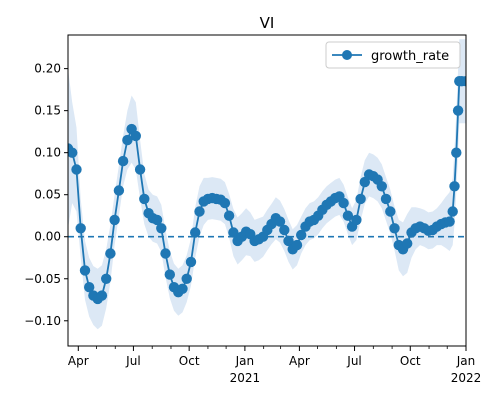 This screenshot has height=400, width=500. I want to click on y-tick-label: −0.10, so click(42, 321).